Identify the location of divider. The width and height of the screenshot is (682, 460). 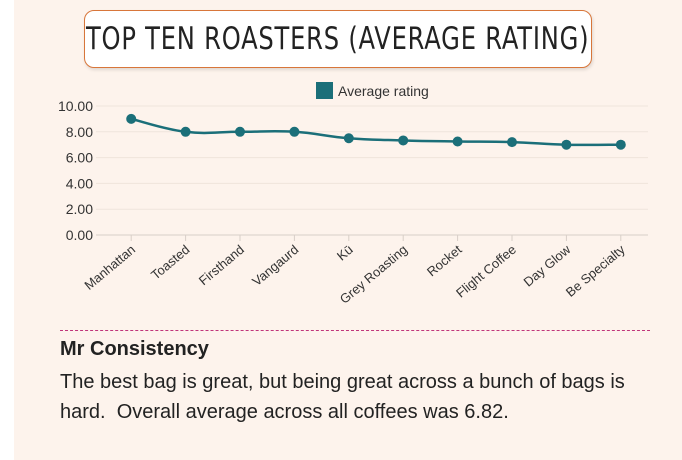
(355, 330).